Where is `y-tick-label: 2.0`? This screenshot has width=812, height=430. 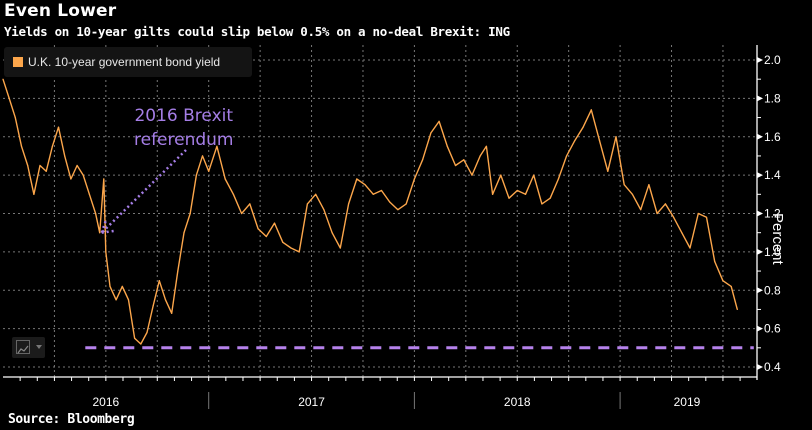
y-tick-label: 2.0 is located at coordinates (772, 60).